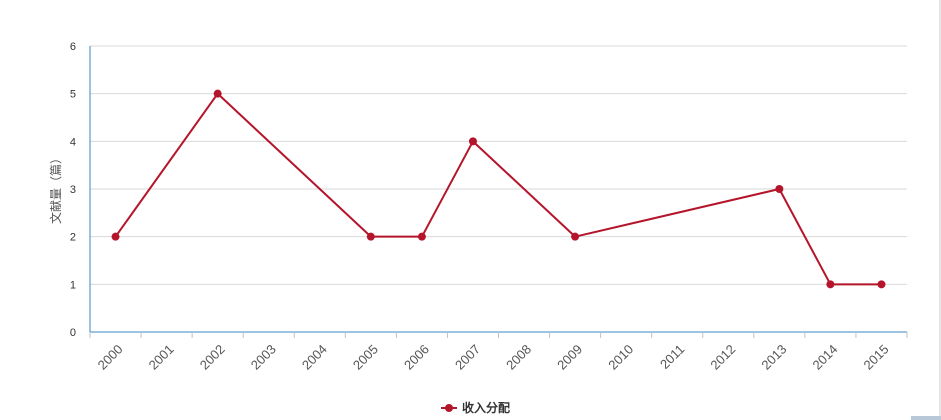 The width and height of the screenshot is (941, 420). Describe the element at coordinates (55, 188) in the screenshot. I see `y-axis-label: 文献量（篇）` at that location.